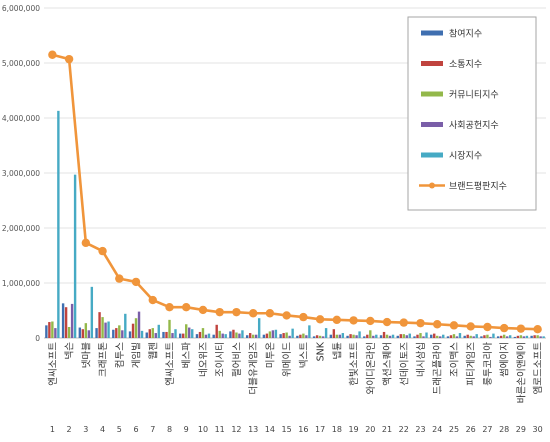 This screenshot has height=442, width=550. What do you see at coordinates (538, 368) in the screenshot?
I see `x-category-label: 엠로드소프트` at bounding box center [538, 368].